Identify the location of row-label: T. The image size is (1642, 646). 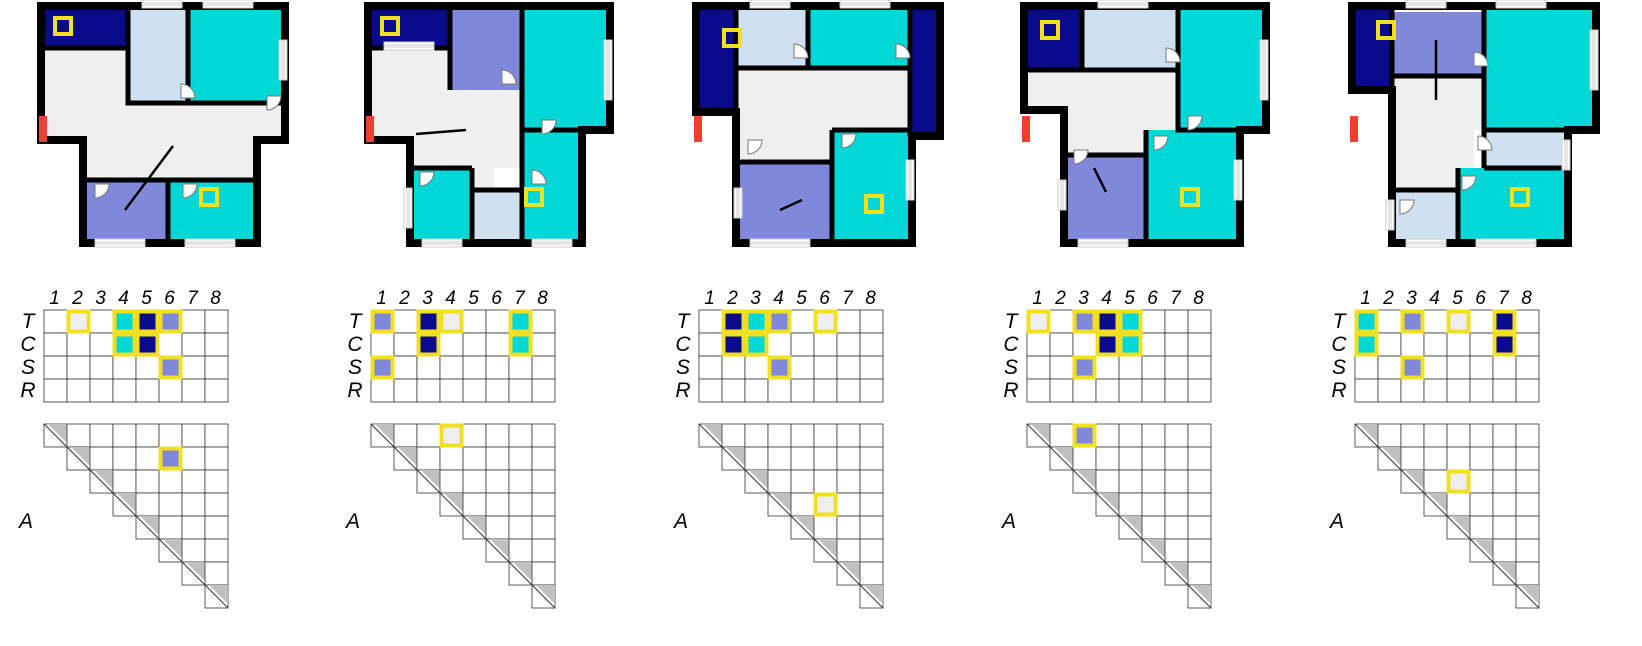
(356, 321).